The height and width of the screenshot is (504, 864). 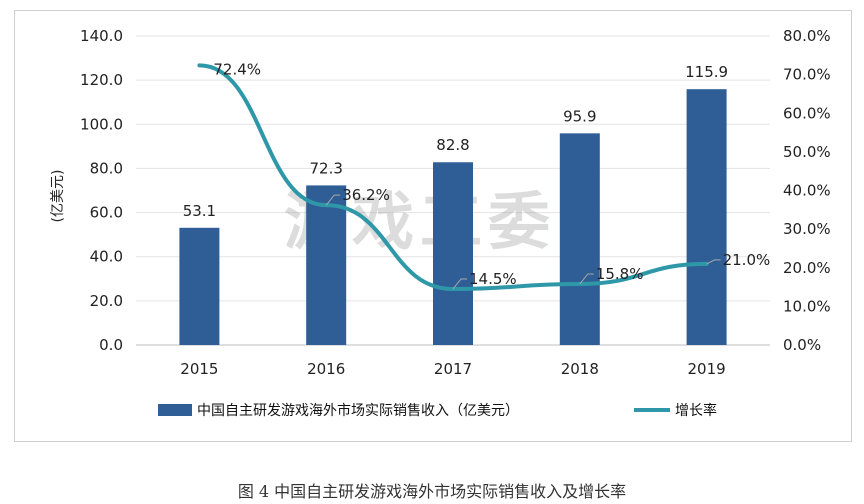 What do you see at coordinates (175, 410) in the screenshot?
I see `legend-bar-swatch` at bounding box center [175, 410].